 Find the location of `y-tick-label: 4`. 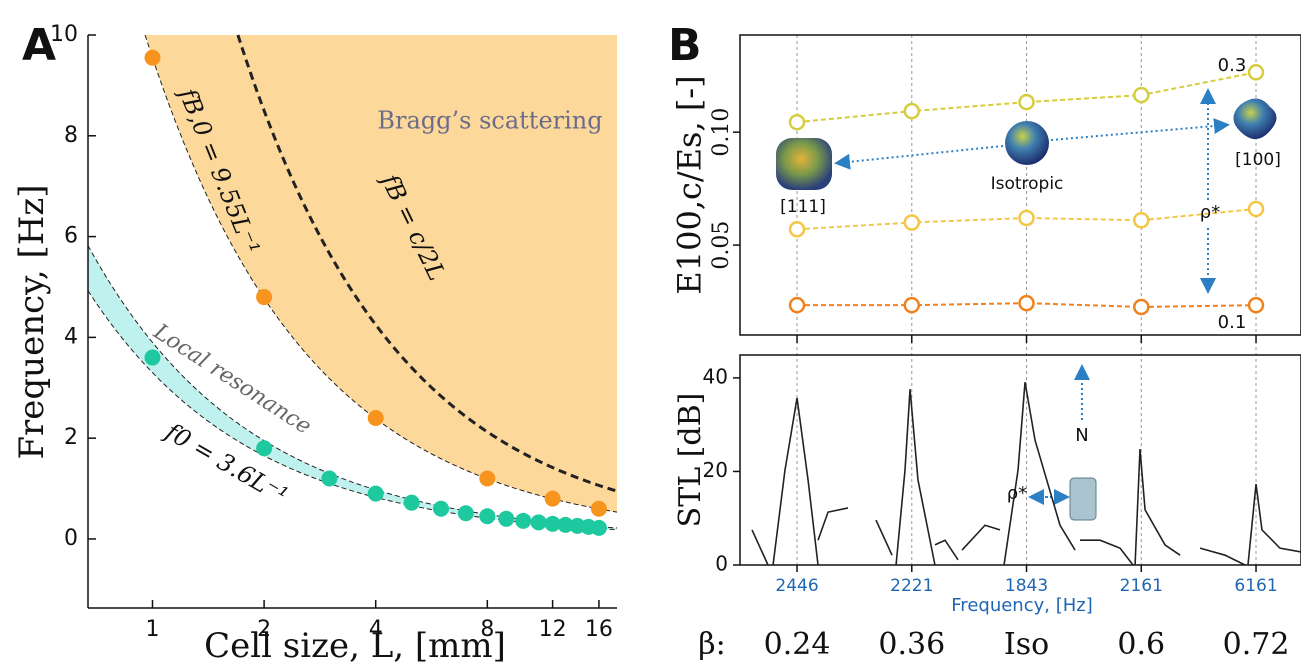

y-tick-label: 4 is located at coordinates (71, 336).